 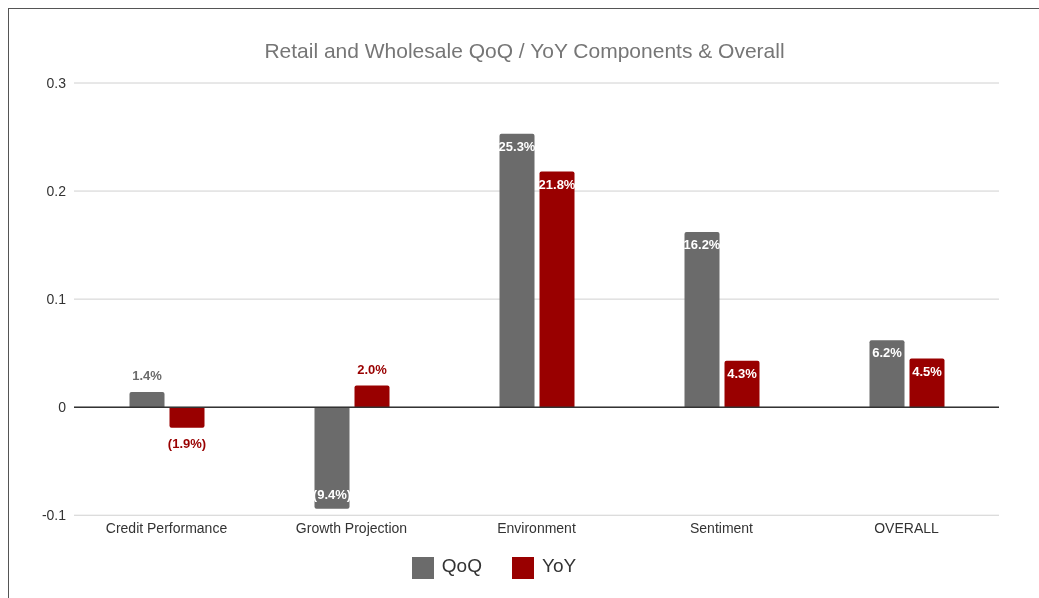 I want to click on x-tick-label: OVERALL, so click(x=906, y=528).